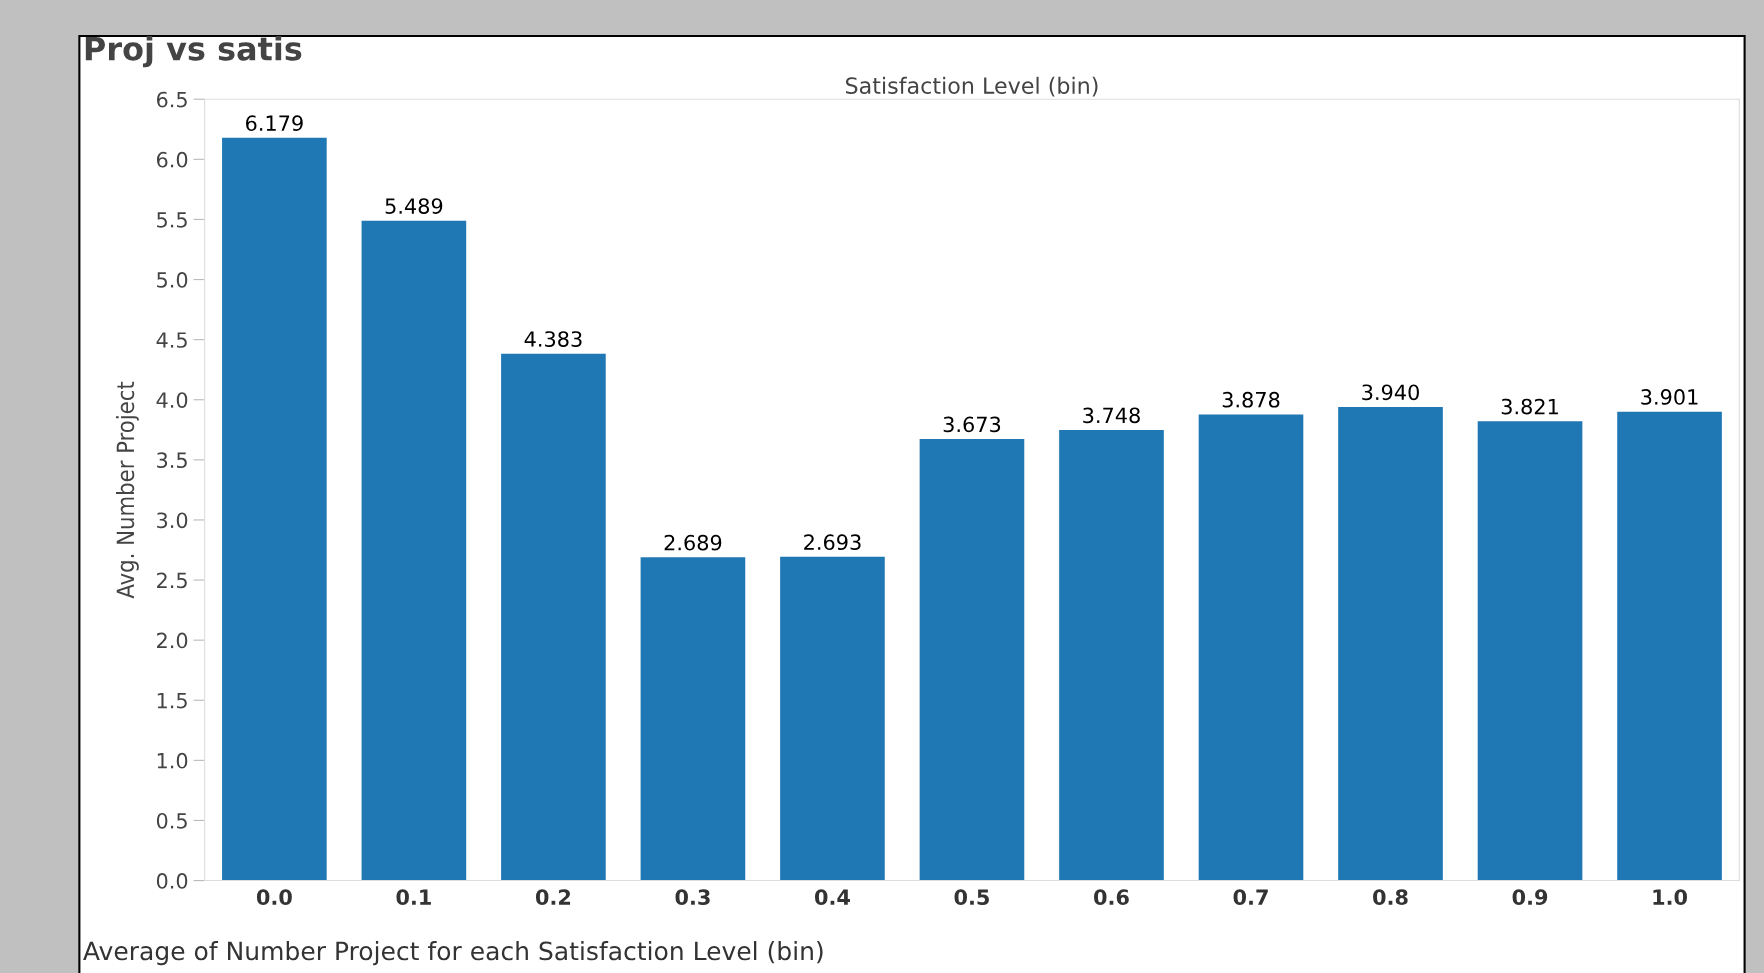 The width and height of the screenshot is (1764, 973). I want to click on y-tick-label: 0.0, so click(172, 881).